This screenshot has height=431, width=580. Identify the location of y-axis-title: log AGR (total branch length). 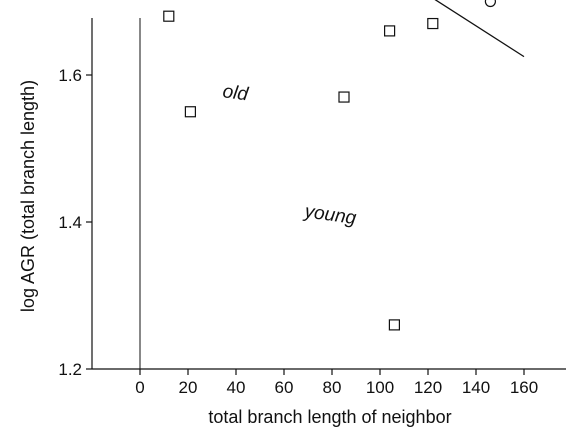
(28, 196).